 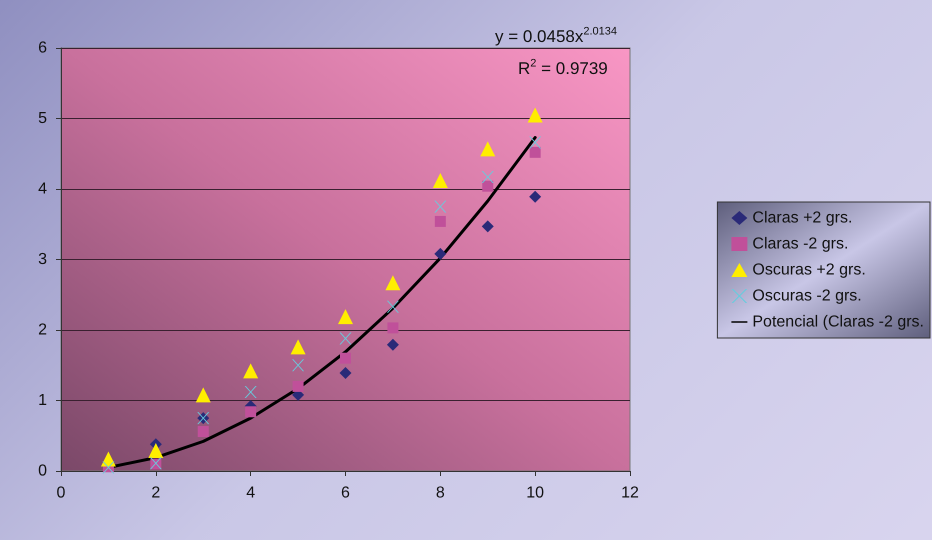 I want to click on x-tick-label: 6, so click(x=345, y=493).